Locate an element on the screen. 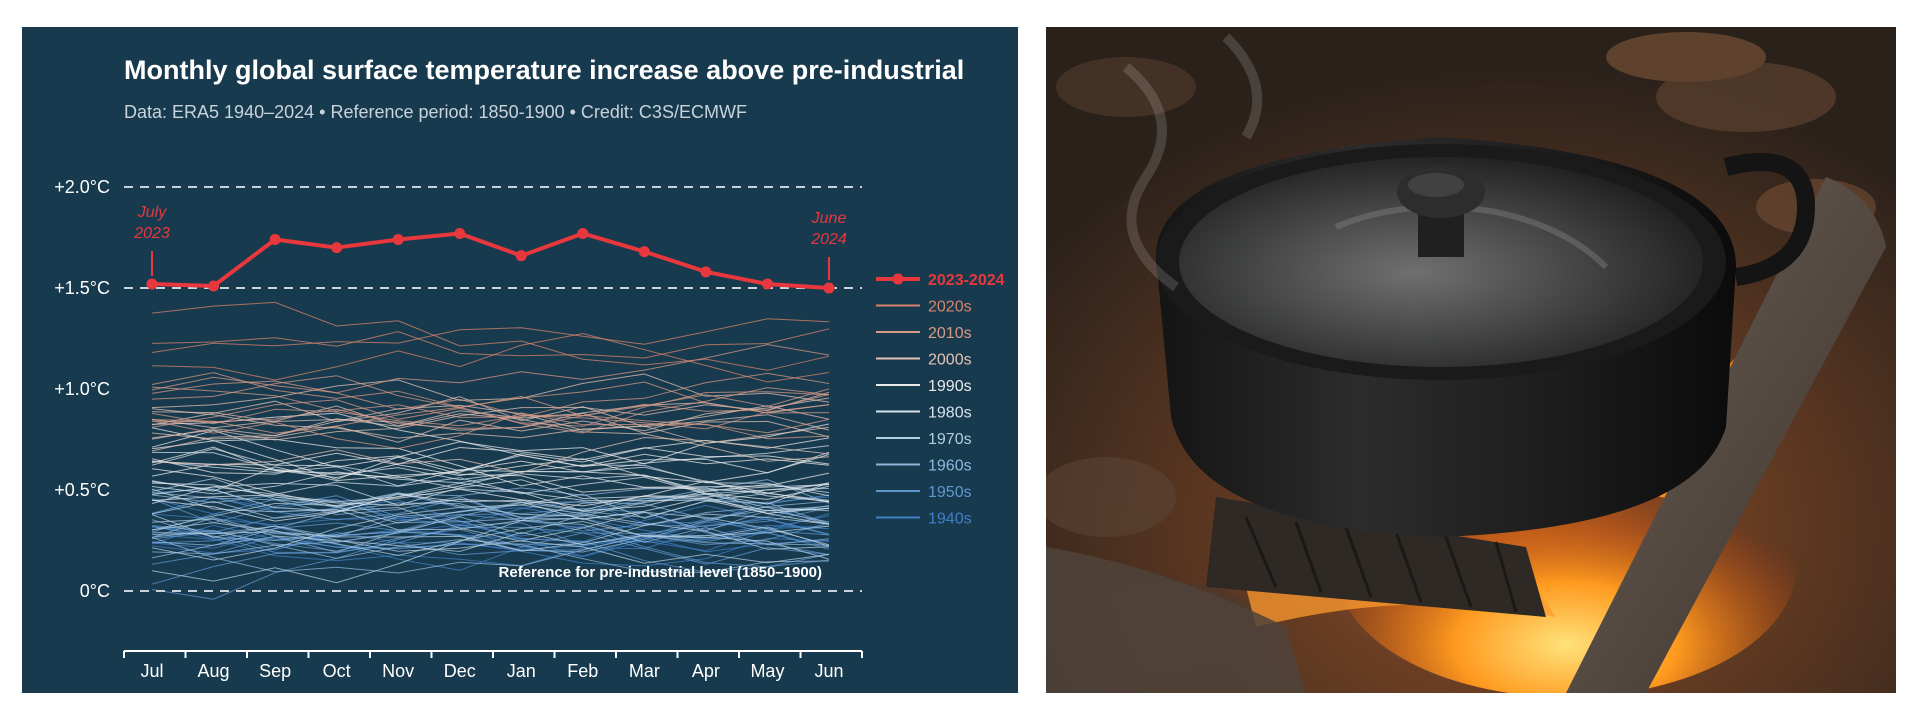  pot-lid is located at coordinates (1441, 262).